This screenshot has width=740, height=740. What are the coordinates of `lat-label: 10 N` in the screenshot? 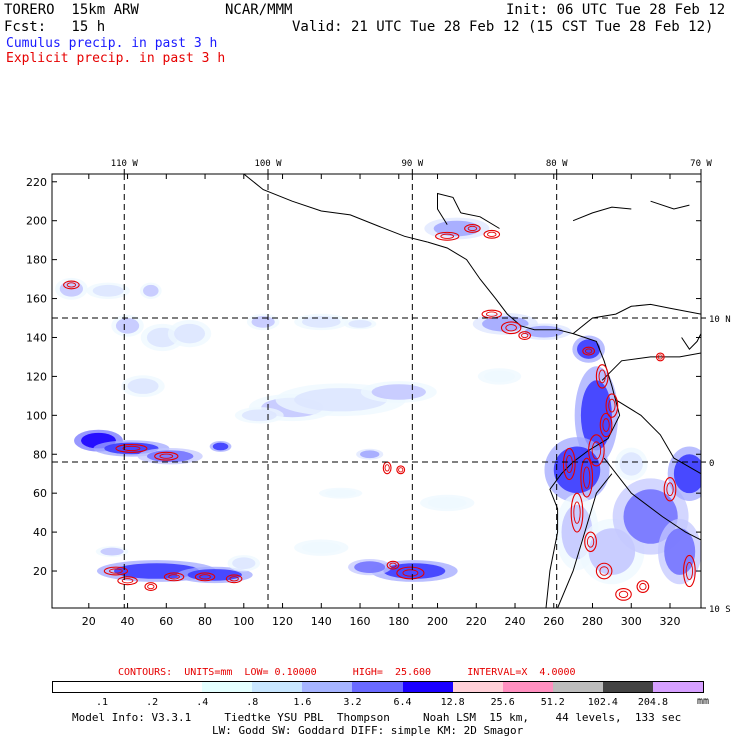 It's located at (720, 320).